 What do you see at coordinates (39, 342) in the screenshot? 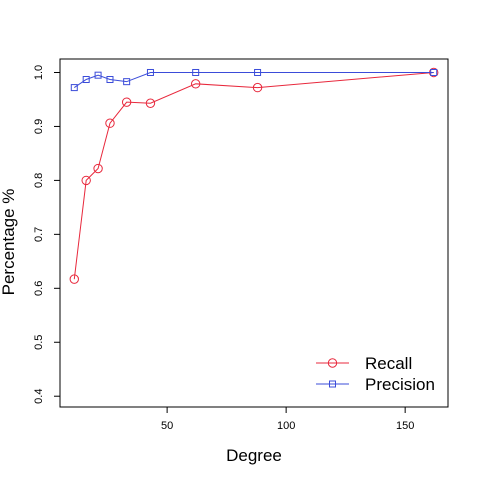
I see `y-tick-label: 0.5` at bounding box center [39, 342].